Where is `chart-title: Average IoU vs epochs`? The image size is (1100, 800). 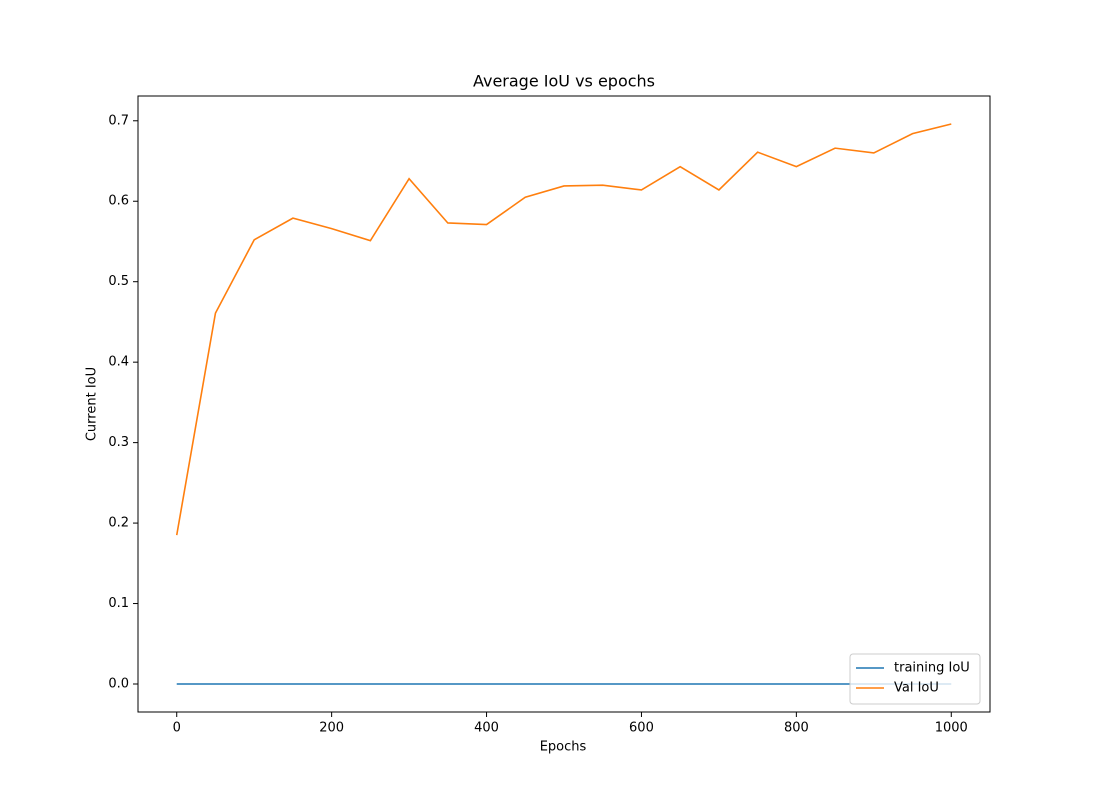
chart-title: Average IoU vs epochs is located at coordinates (564, 81).